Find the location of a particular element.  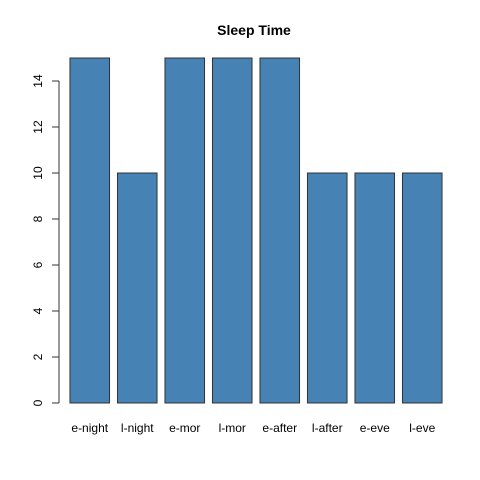

y-tick-label: 12 is located at coordinates (38, 127).